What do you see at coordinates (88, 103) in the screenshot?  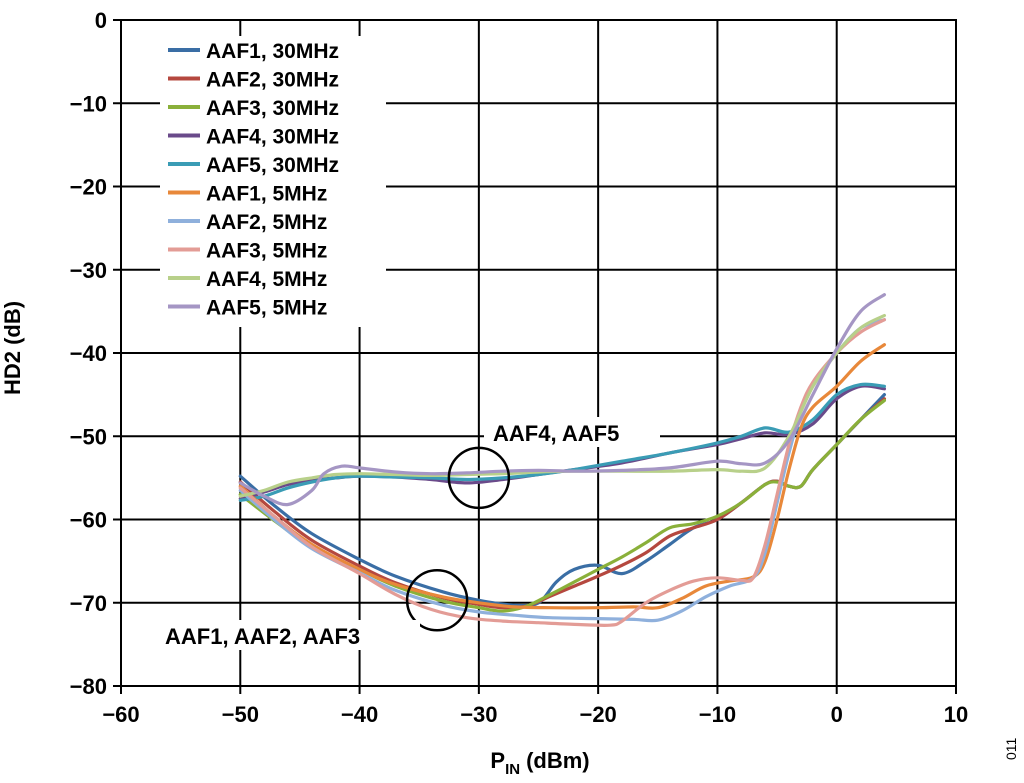 I see `y-tick-label: −10` at bounding box center [88, 103].